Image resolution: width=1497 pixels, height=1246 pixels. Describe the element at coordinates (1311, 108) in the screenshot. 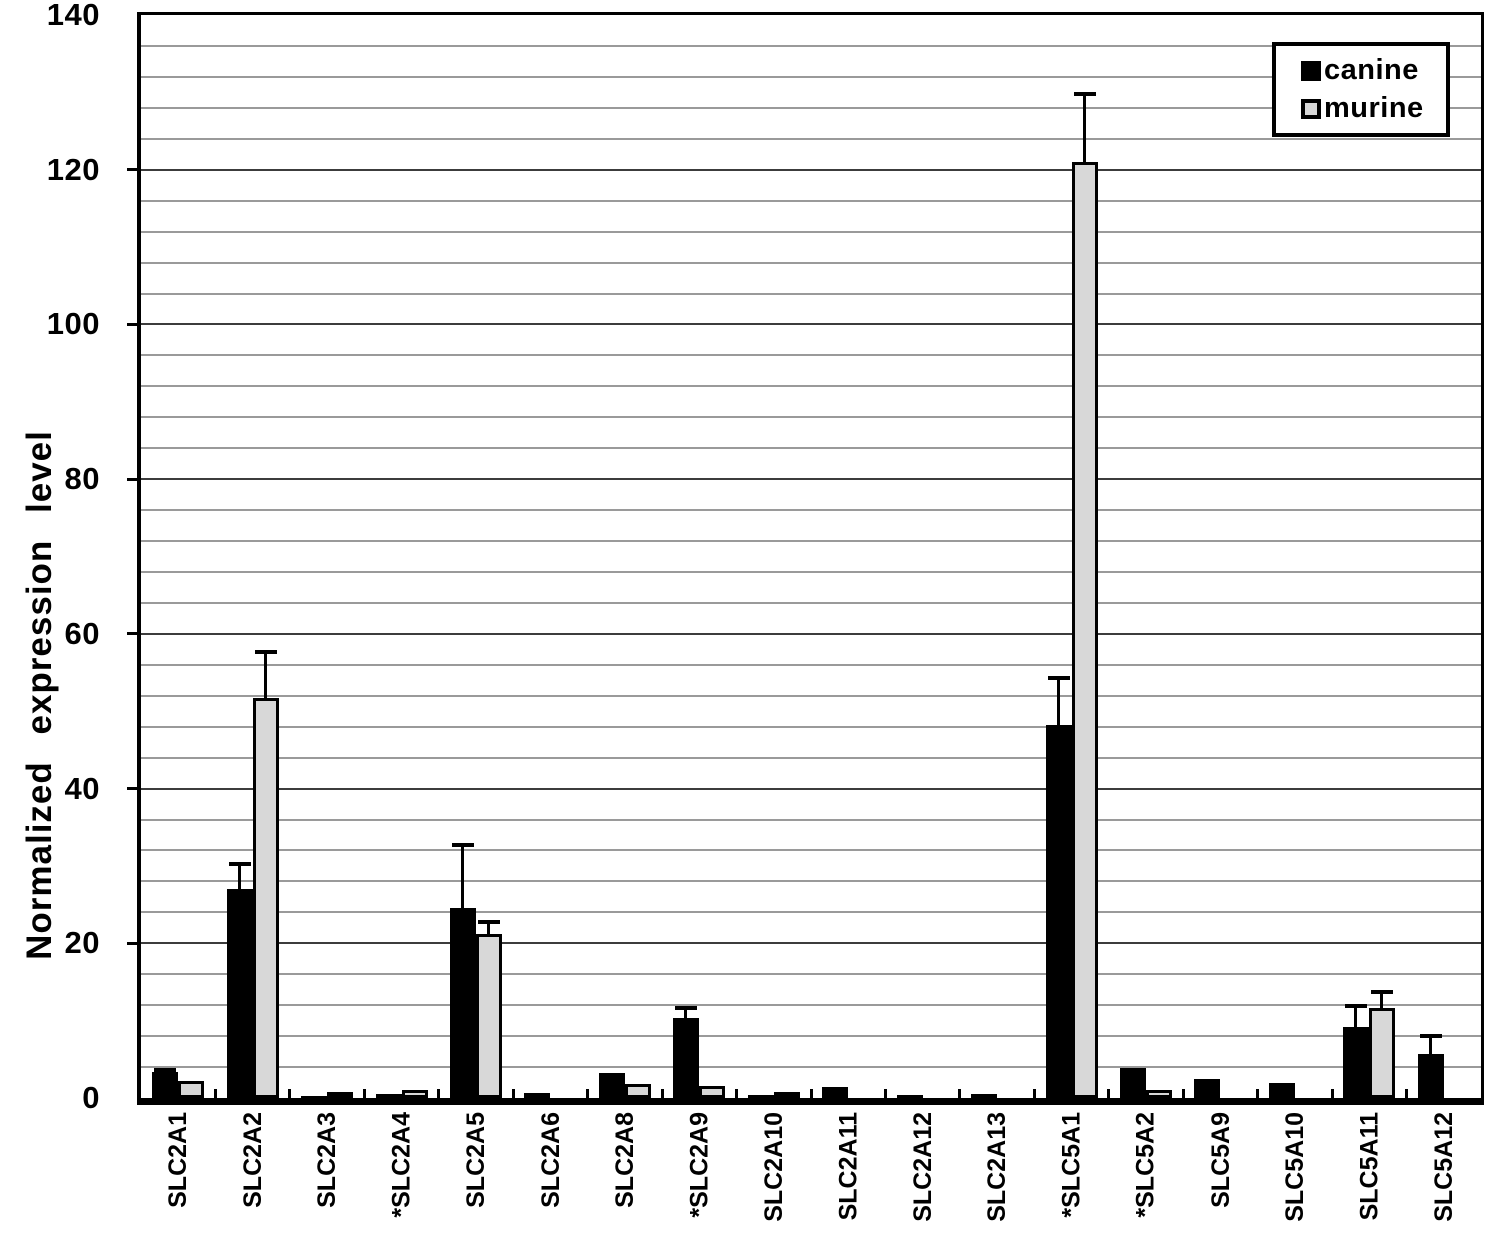

I see `legend-swatch-murine-icon` at that location.